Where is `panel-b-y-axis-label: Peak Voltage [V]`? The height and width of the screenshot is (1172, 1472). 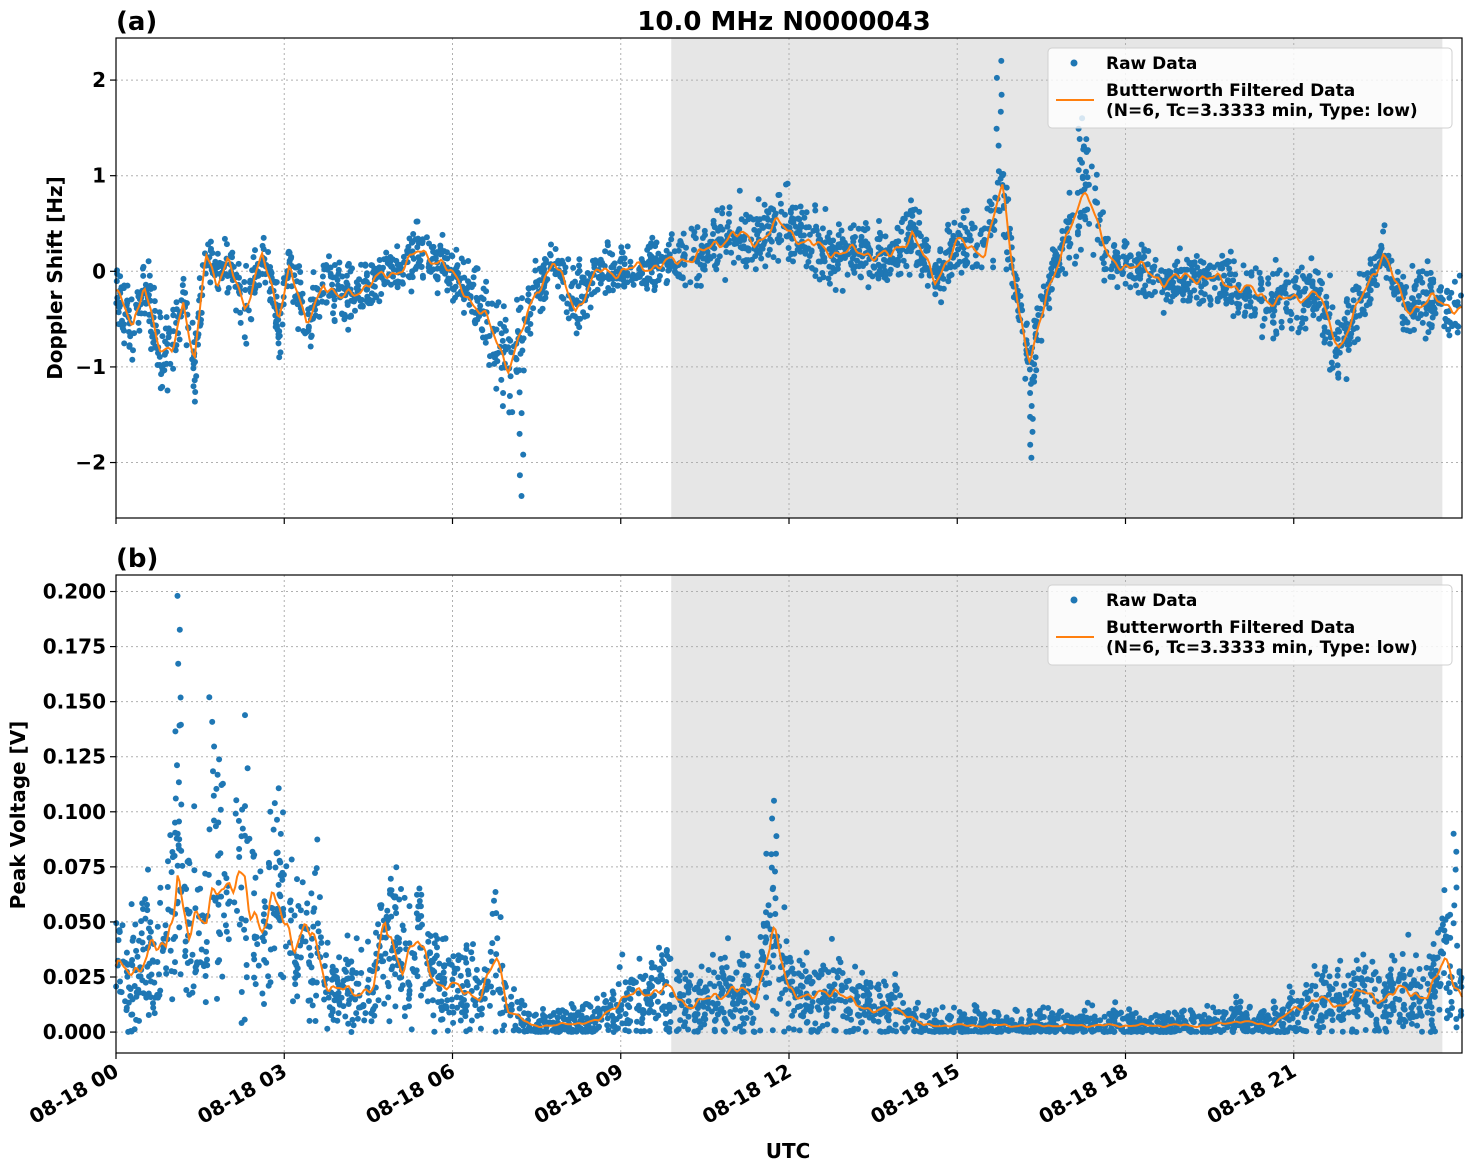 panel-b-y-axis-label: Peak Voltage [V] is located at coordinates (18, 815).